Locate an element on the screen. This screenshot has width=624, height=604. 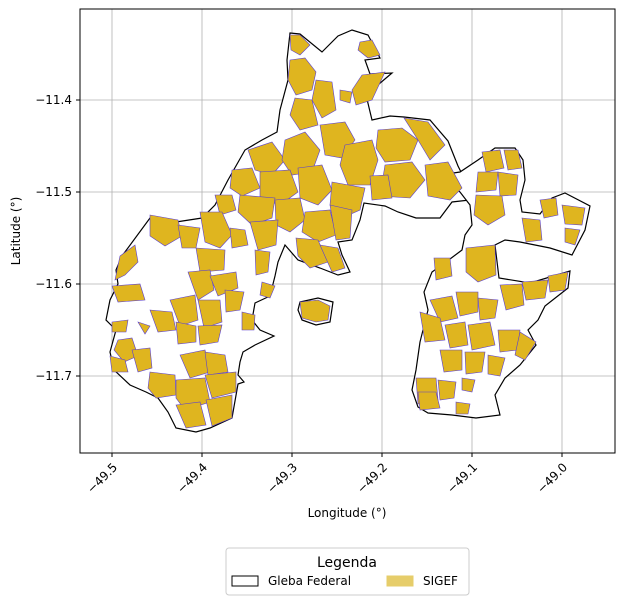
x-tick-label: −49.2 is located at coordinates (372, 478).